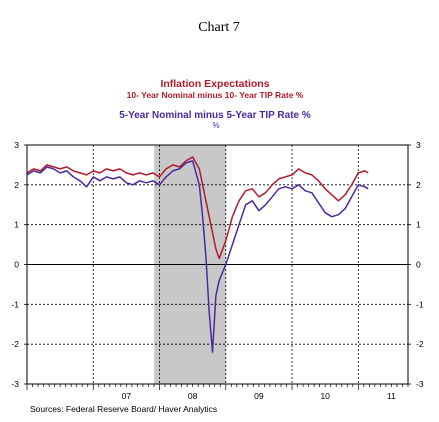 Image resolution: width=439 pixels, height=422 pixels. Describe the element at coordinates (420, 304) in the screenshot. I see `y-tick-label-right: -1` at that location.